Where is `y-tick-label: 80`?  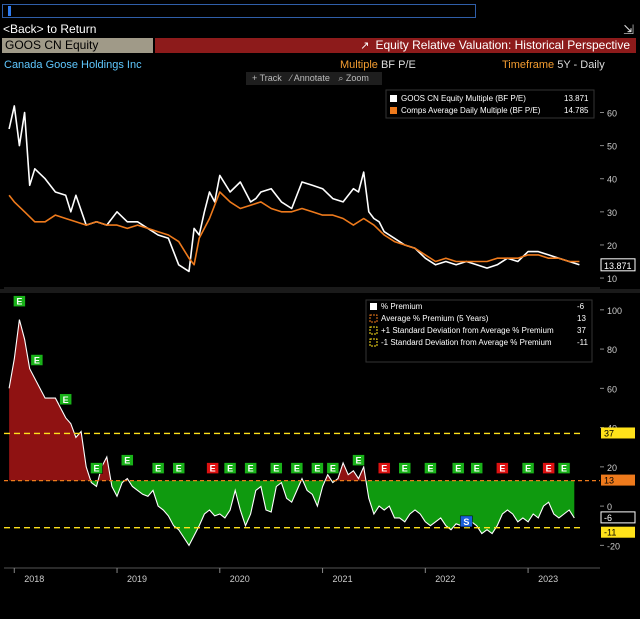
y-tick-label: 80 is located at coordinates (612, 350).